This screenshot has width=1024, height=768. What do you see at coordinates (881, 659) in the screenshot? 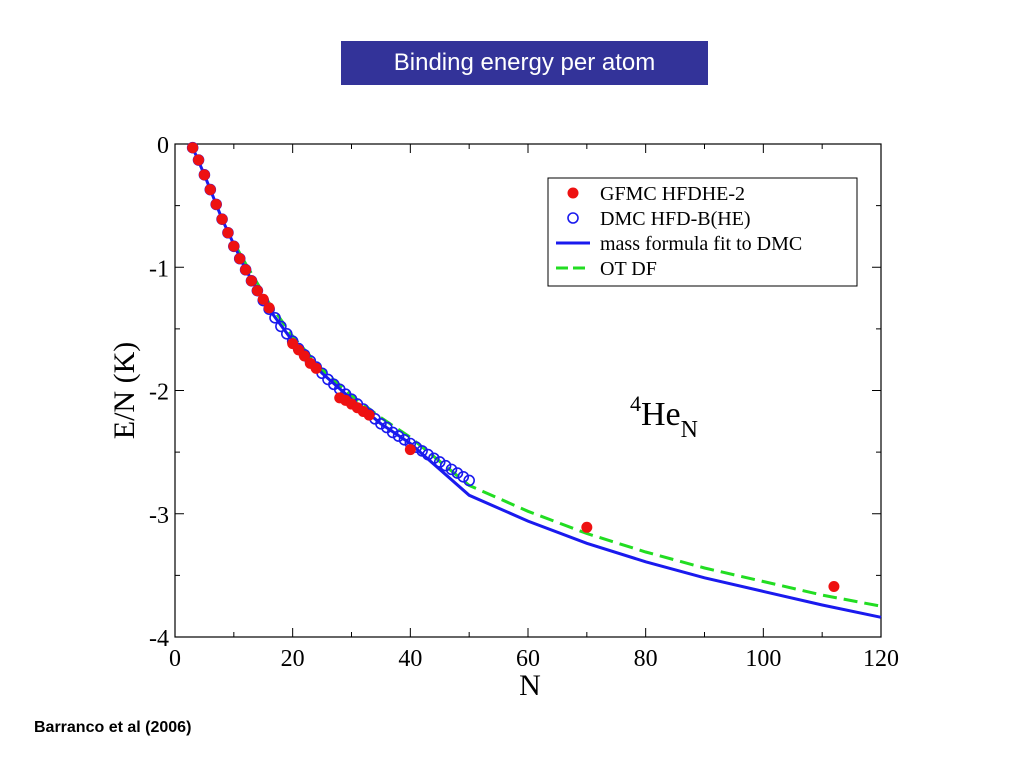
I see `x-tick-label: 120` at bounding box center [881, 659].